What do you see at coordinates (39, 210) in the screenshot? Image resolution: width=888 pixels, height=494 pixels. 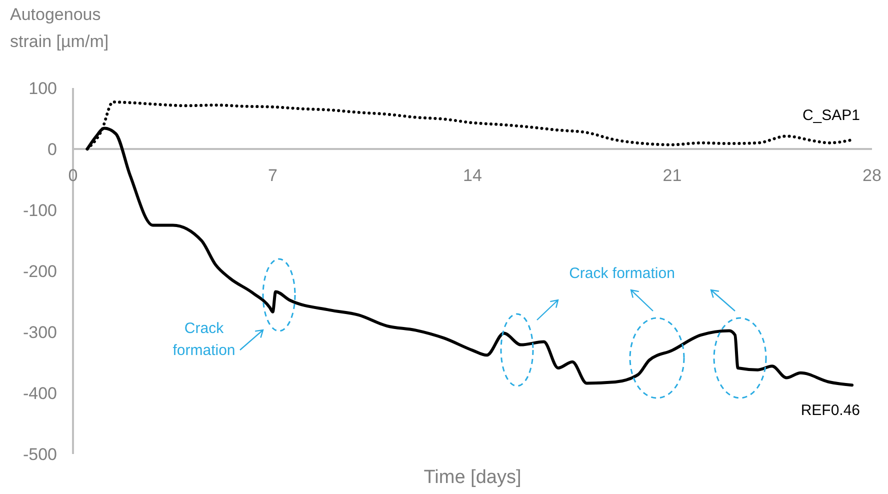 I see `y-tick-label: -100` at bounding box center [39, 210].